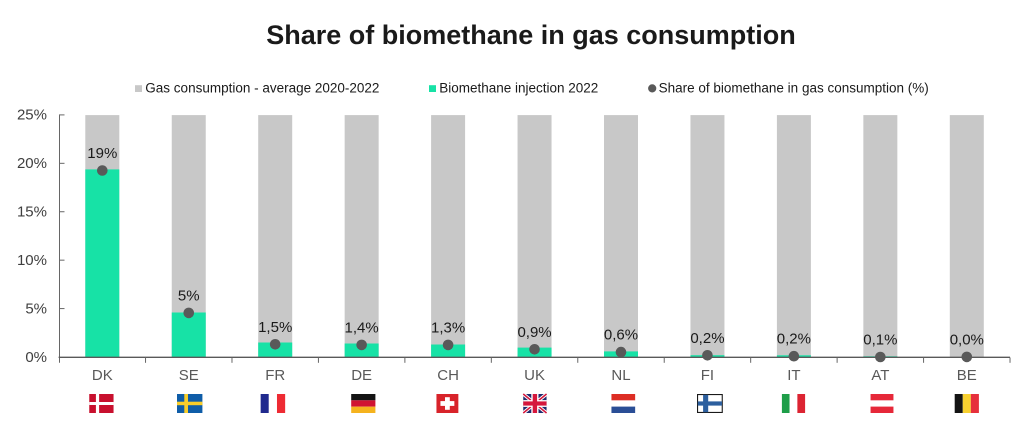  What do you see at coordinates (448, 327) in the screenshot?
I see `svg-text: 1,3%` at bounding box center [448, 327].